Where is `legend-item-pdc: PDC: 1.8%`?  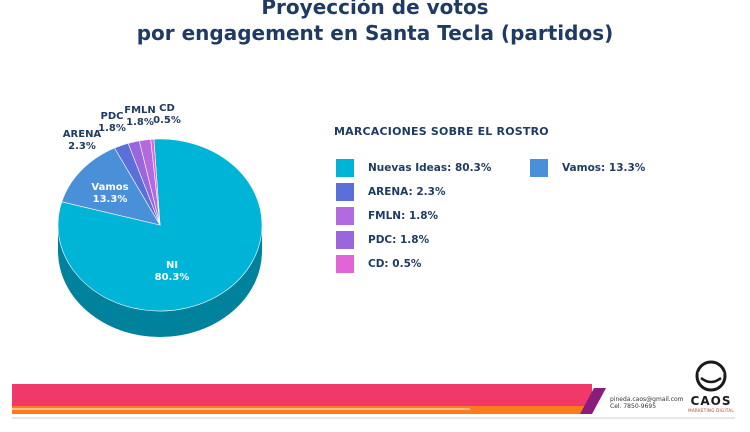 legend-item-pdc: PDC: 1.8% is located at coordinates (382, 240).